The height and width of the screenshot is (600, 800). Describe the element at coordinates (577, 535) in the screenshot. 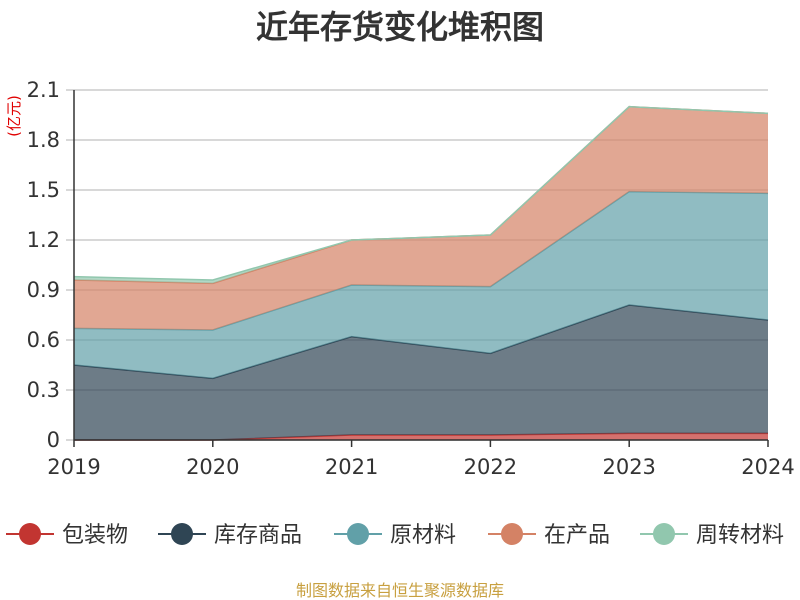

I see `legend-label: 在产品` at that location.